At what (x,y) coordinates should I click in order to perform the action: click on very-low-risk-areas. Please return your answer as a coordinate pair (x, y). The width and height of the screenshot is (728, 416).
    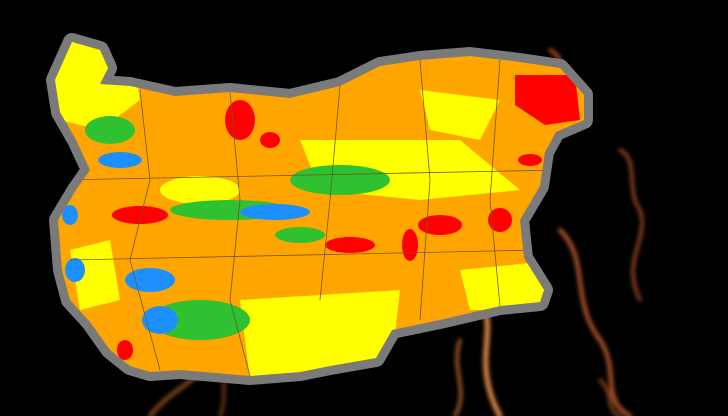
    Looking at the image, I should click on (186, 243).